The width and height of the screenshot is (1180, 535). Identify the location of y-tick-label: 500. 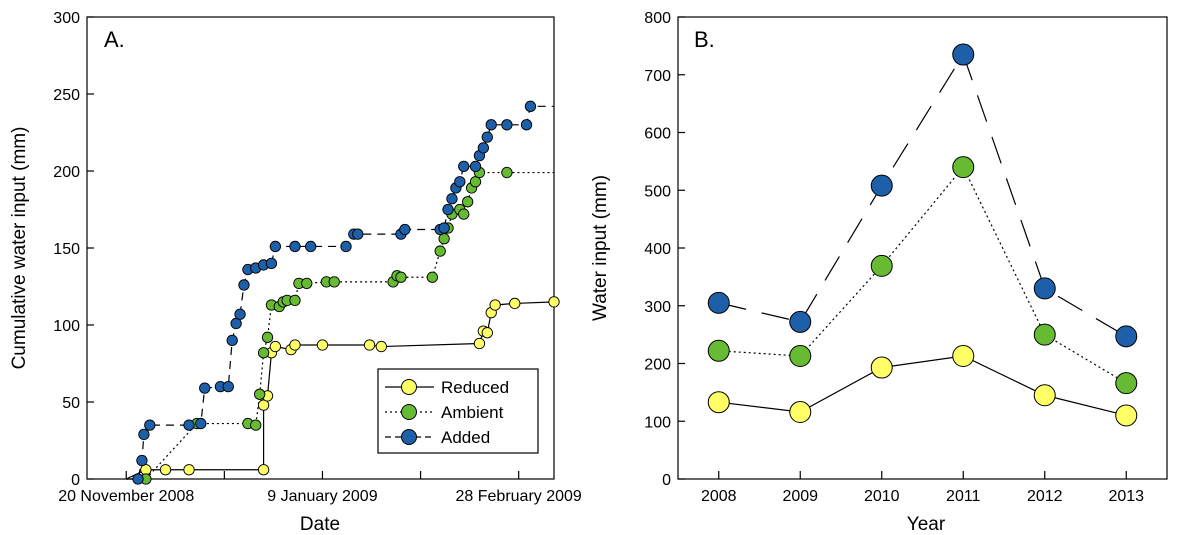
(657, 191).